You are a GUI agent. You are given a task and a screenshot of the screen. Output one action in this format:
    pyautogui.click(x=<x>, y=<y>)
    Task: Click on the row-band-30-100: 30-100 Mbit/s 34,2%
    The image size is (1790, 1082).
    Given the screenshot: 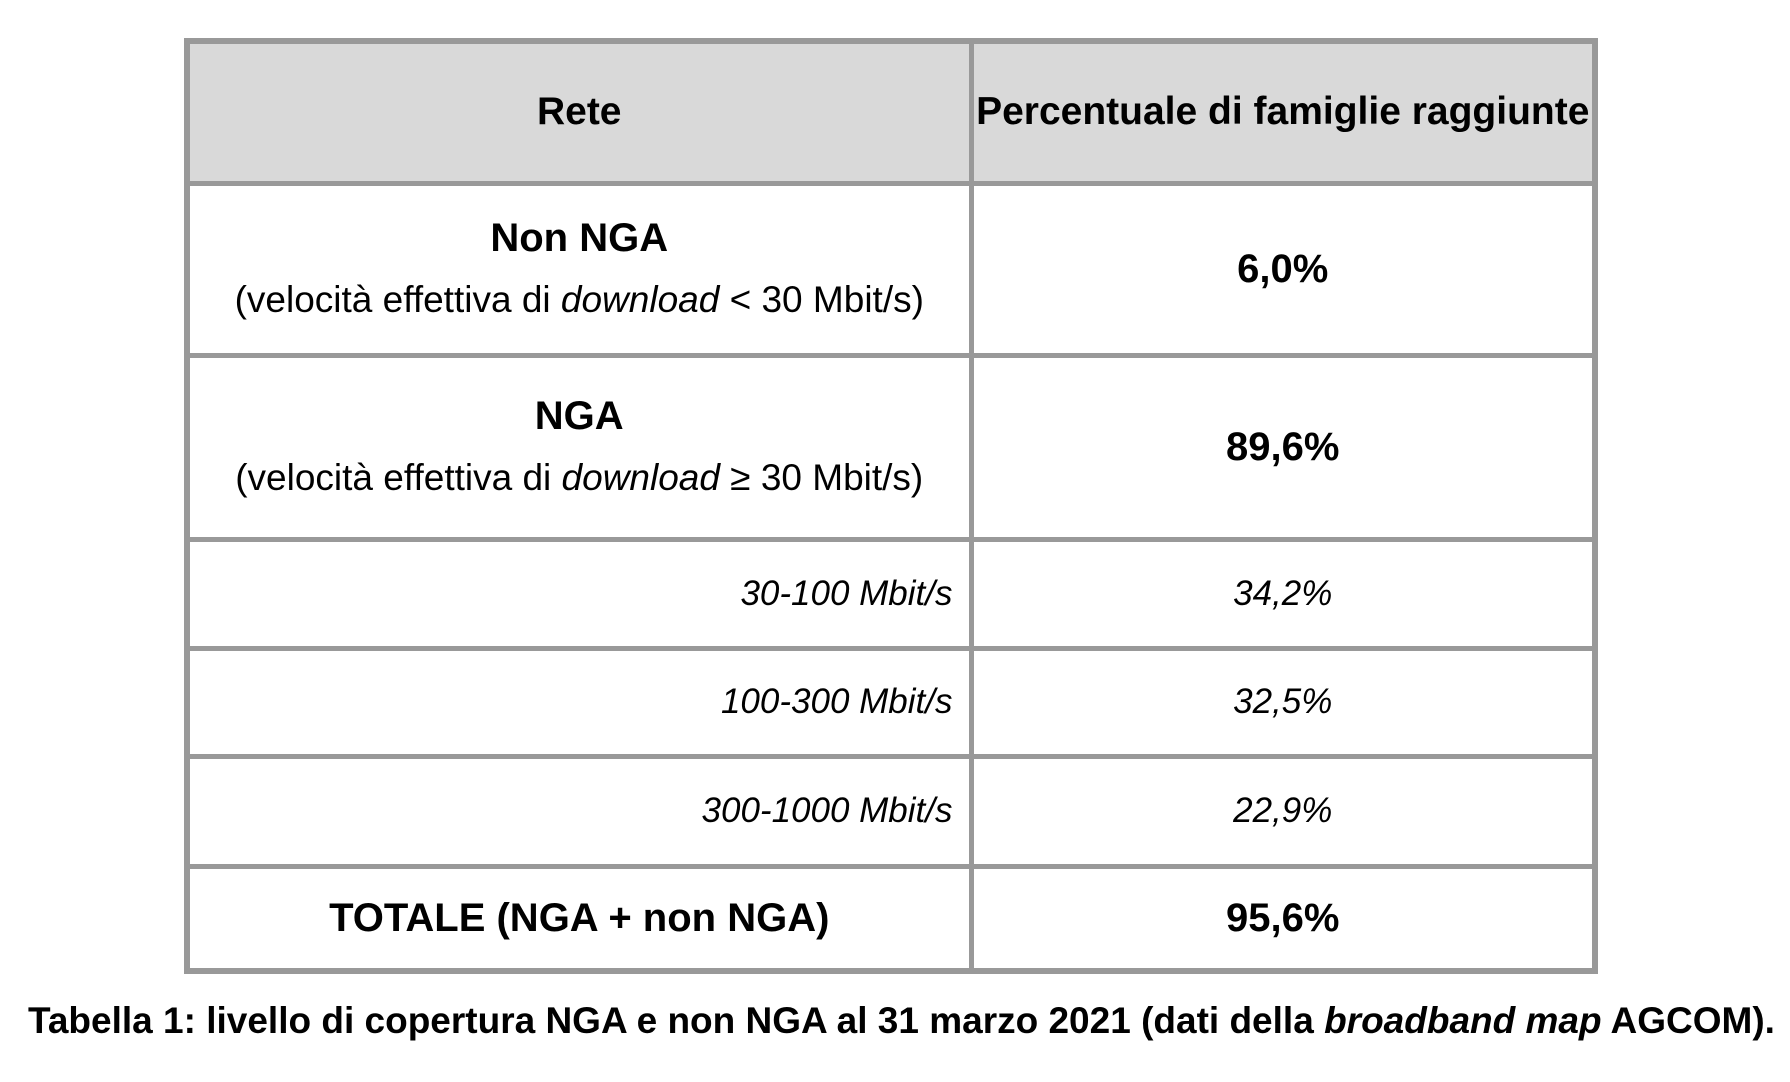 What is the action you would take?
    pyautogui.click(x=891, y=593)
    